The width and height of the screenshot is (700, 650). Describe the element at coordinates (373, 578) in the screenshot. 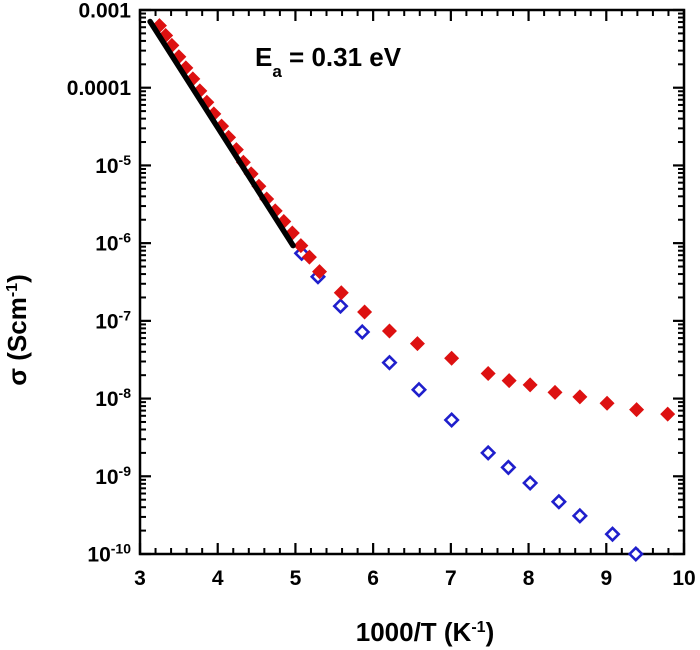

I see `x-tick-label: 6` at that location.